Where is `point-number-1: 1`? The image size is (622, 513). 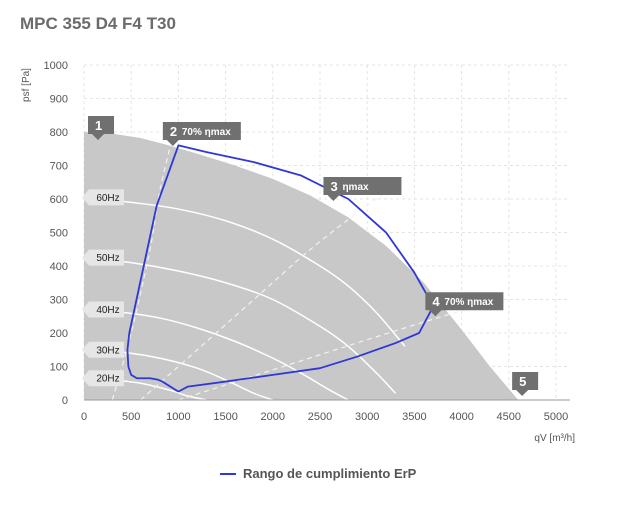
point-number-1: 1 is located at coordinates (98, 125).